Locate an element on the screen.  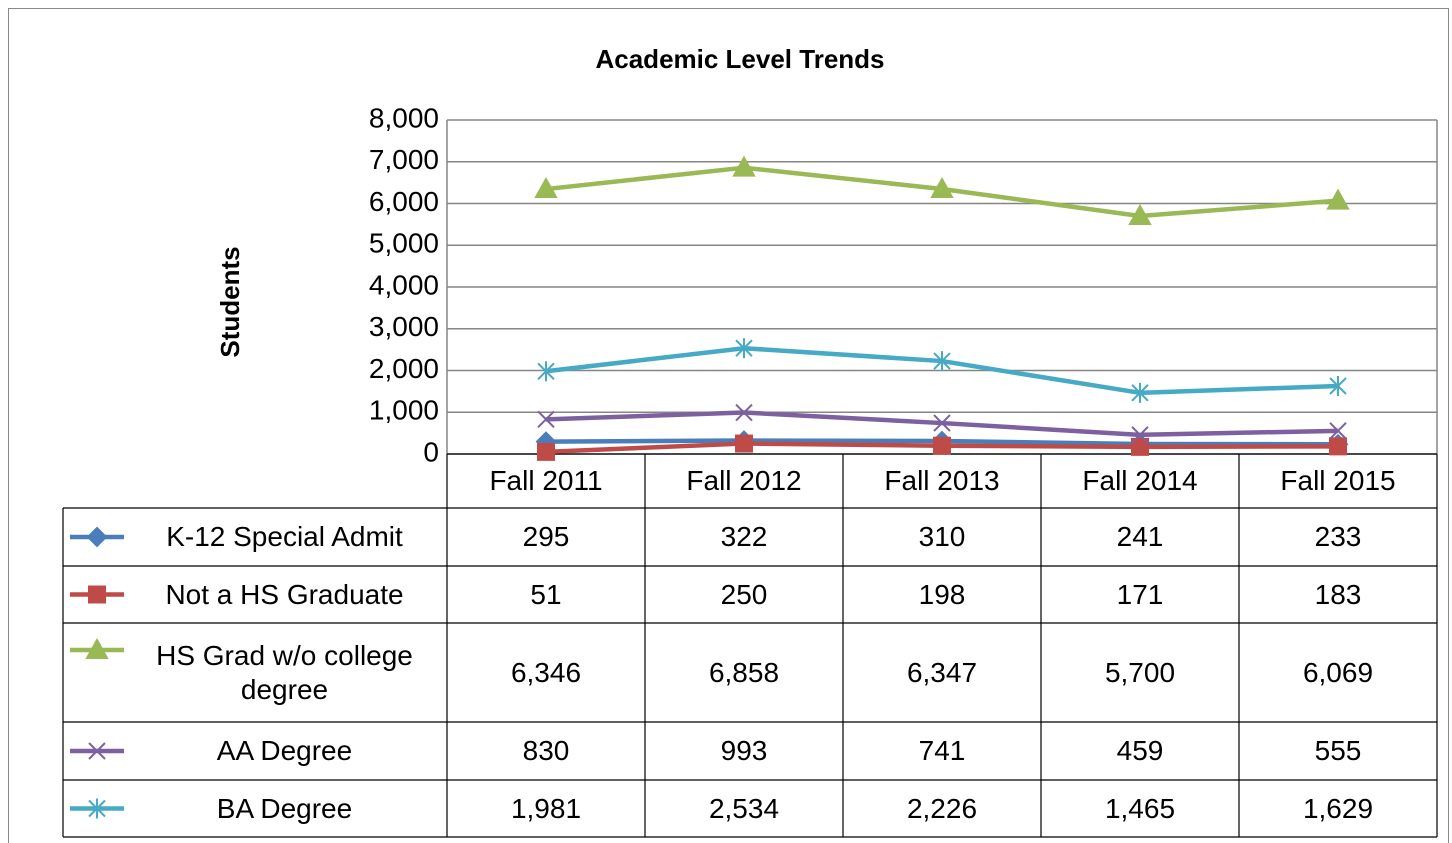
table-value: 1,629 is located at coordinates (1338, 808).